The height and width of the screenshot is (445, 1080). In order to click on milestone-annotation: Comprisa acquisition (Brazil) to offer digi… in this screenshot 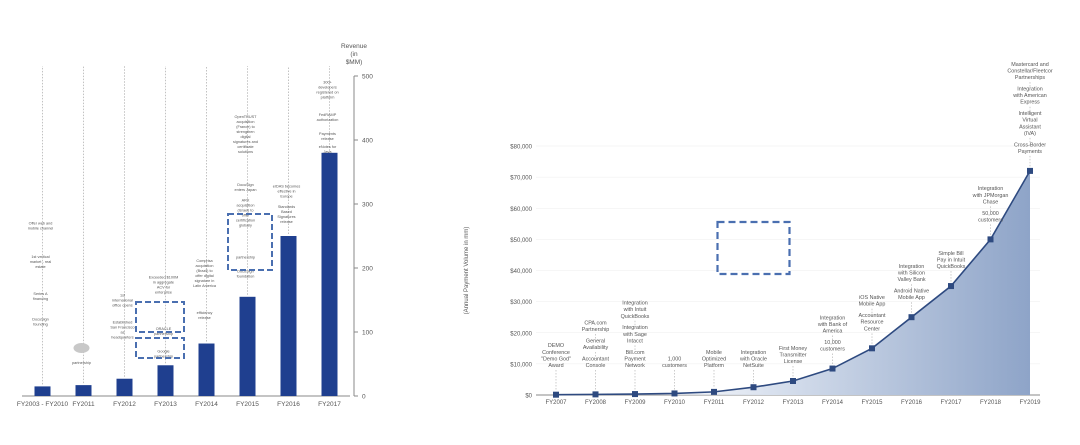, I will do `click(205, 273)`.